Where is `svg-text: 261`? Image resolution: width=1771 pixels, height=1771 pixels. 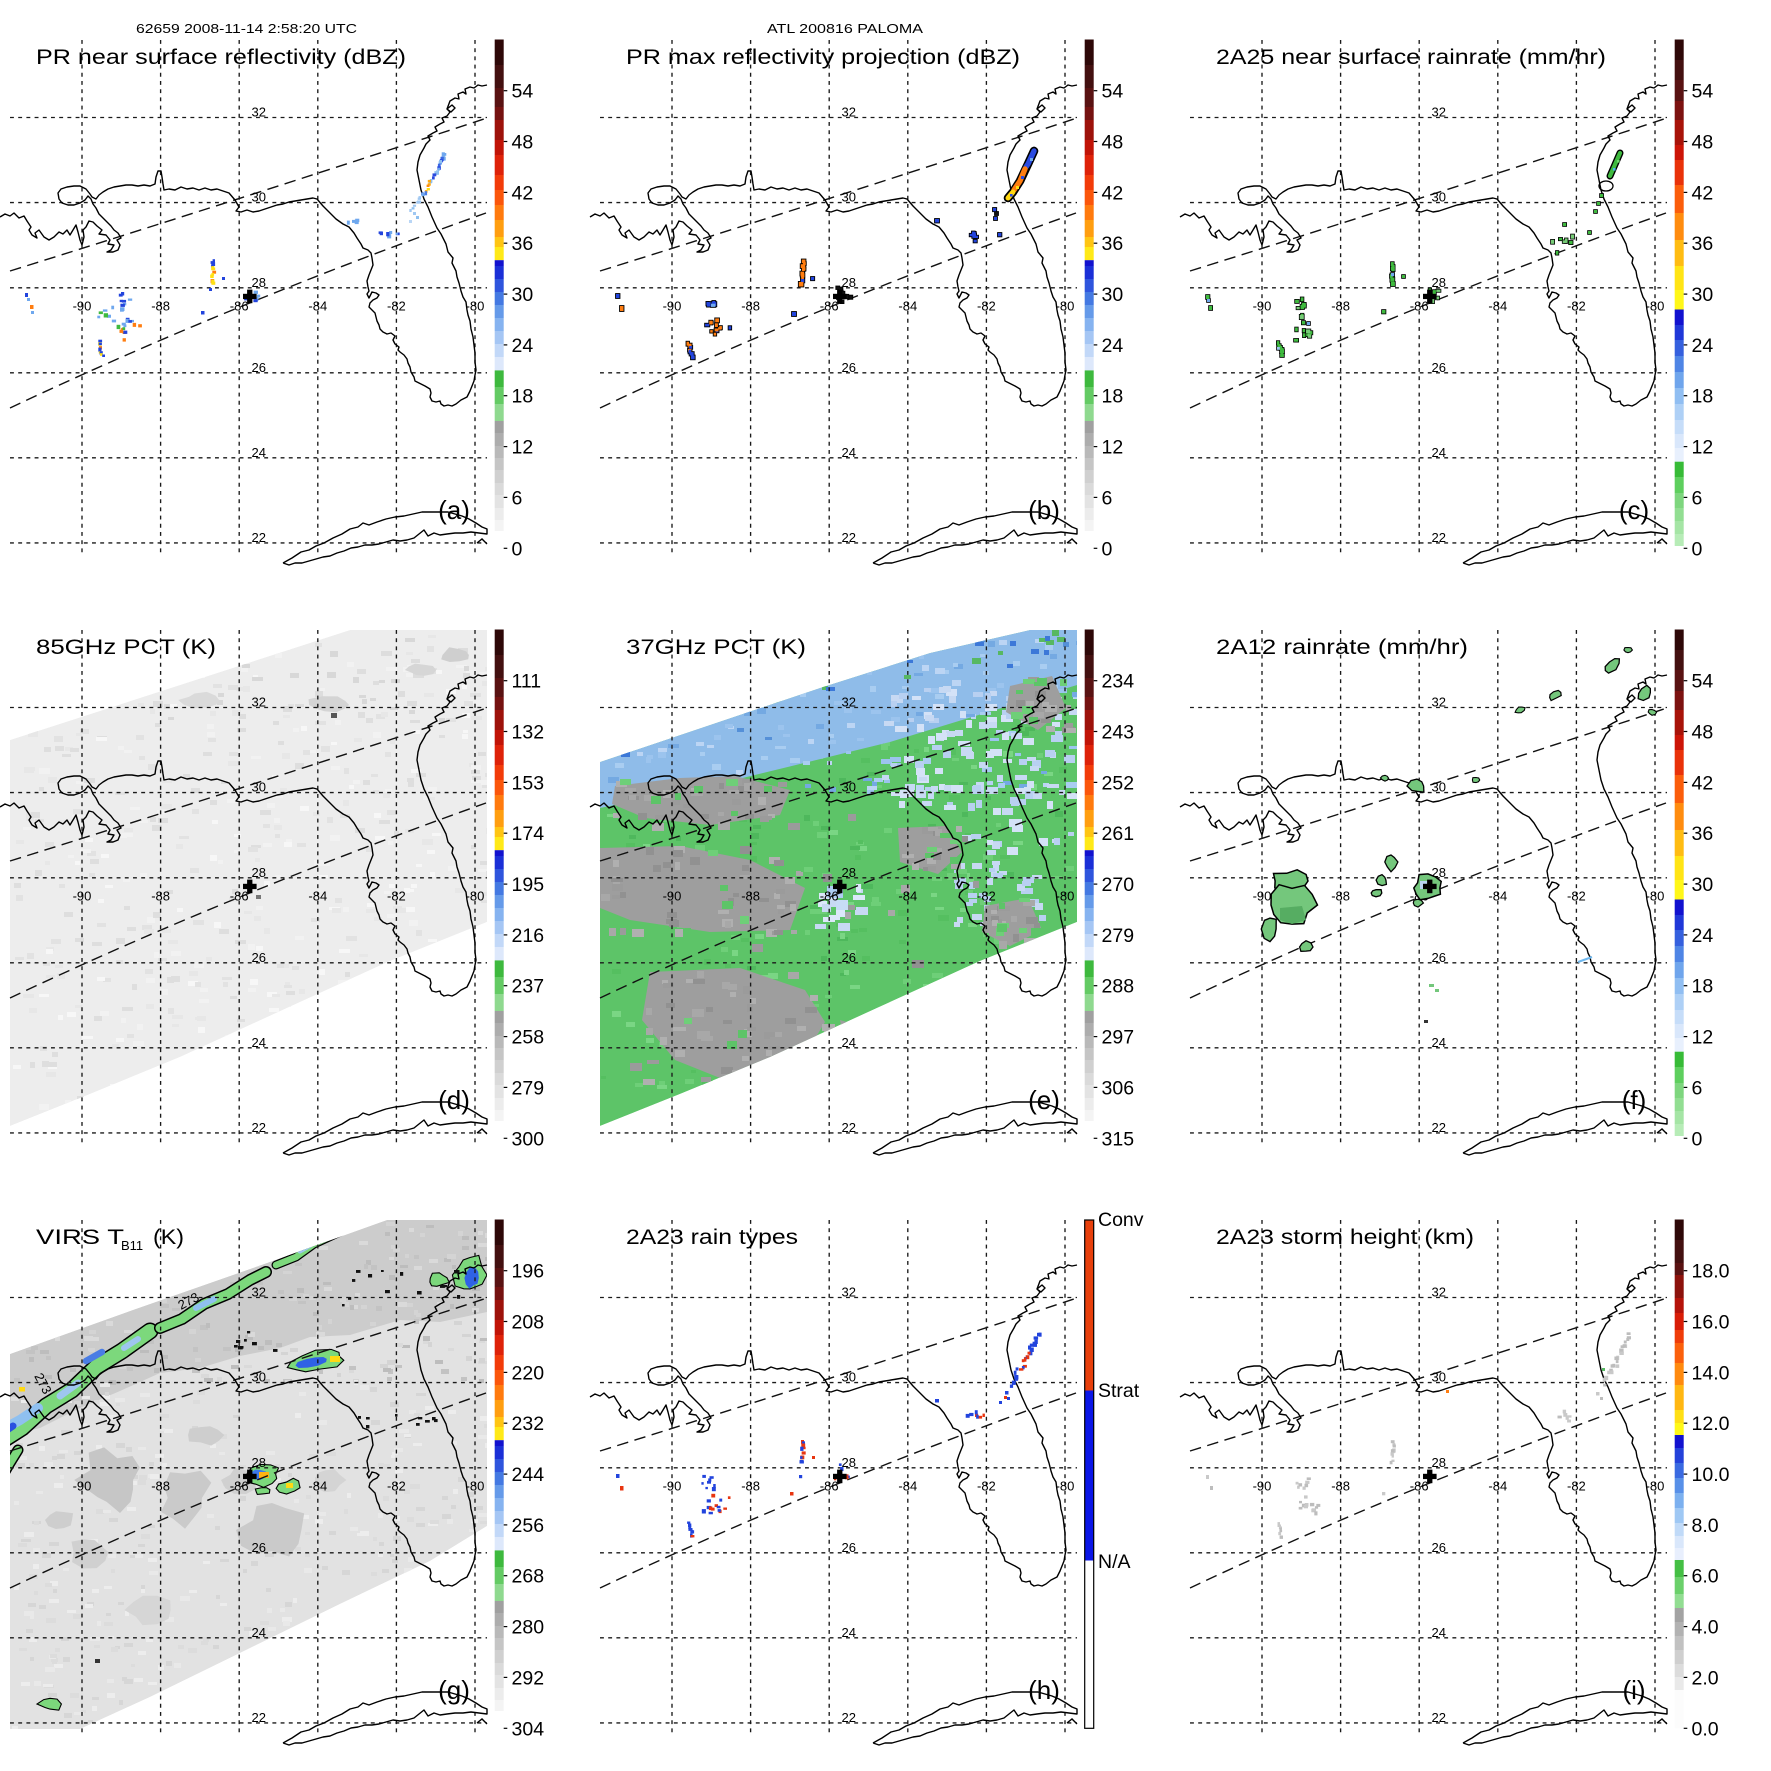 svg-text: 261 is located at coordinates (1118, 834).